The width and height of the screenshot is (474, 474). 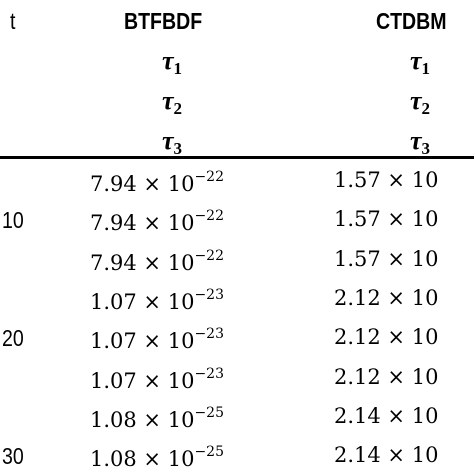 I want to click on t-label: 30, so click(x=13, y=456).